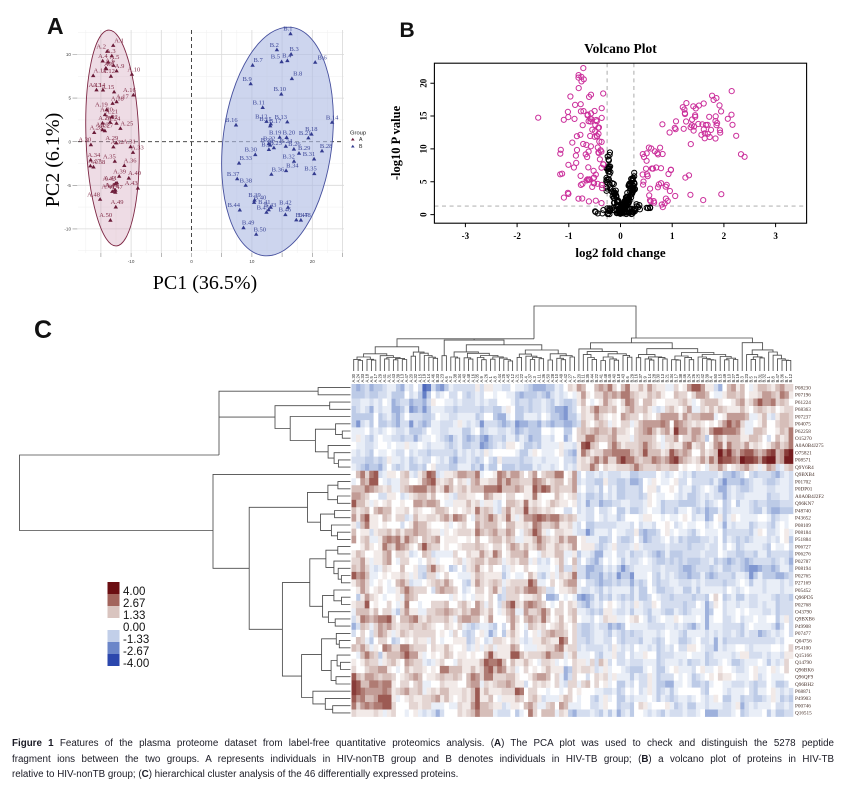 The width and height of the screenshot is (845, 796). Describe the element at coordinates (671, 377) in the screenshot. I see `svg-text: B.34` at that location.